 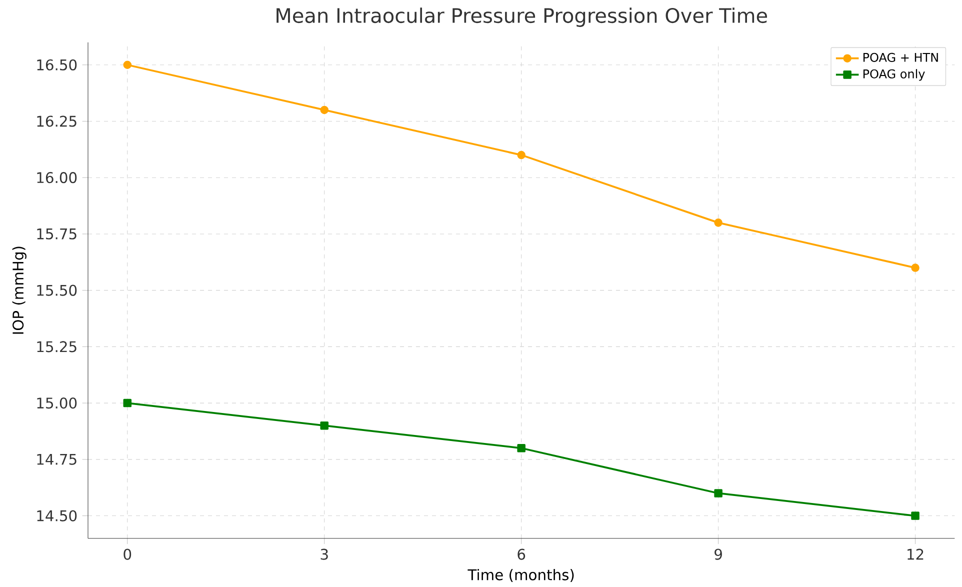 I want to click on y-tick-label: 15.25, so click(x=56, y=346).